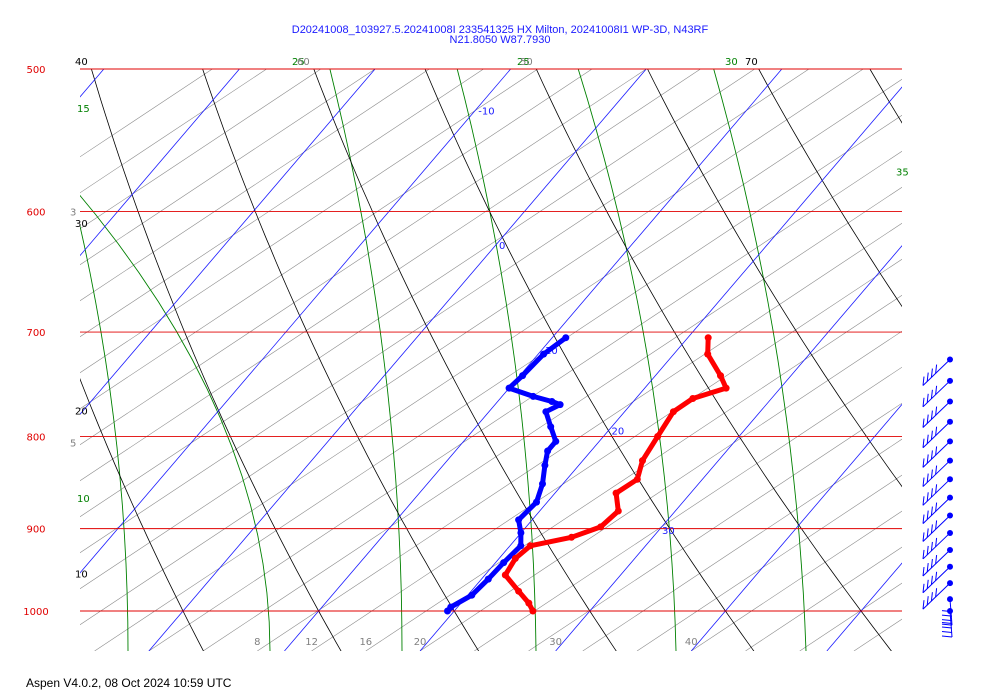 This screenshot has height=700, width=1000. What do you see at coordinates (298, 62) in the screenshot?
I see `moist-adiabat-label: 25` at bounding box center [298, 62].